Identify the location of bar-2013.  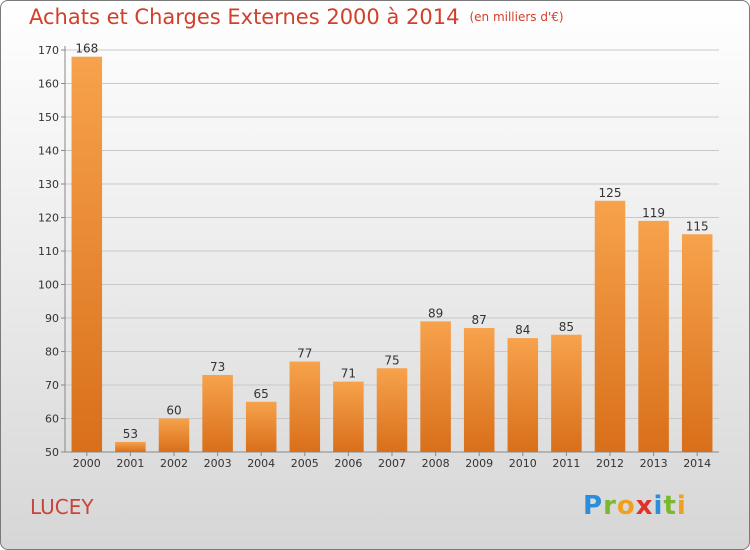
(653, 336).